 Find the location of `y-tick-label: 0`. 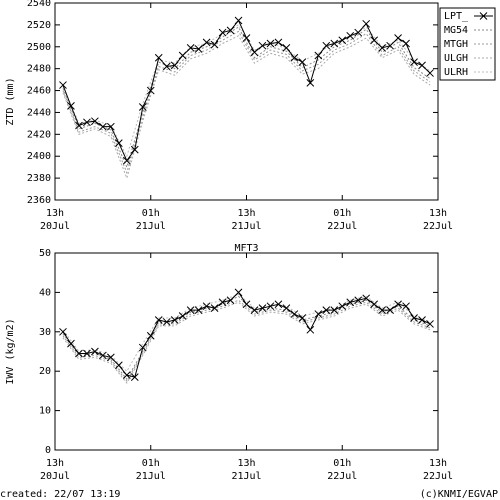

y-tick-label: 0 is located at coordinates (48, 450).